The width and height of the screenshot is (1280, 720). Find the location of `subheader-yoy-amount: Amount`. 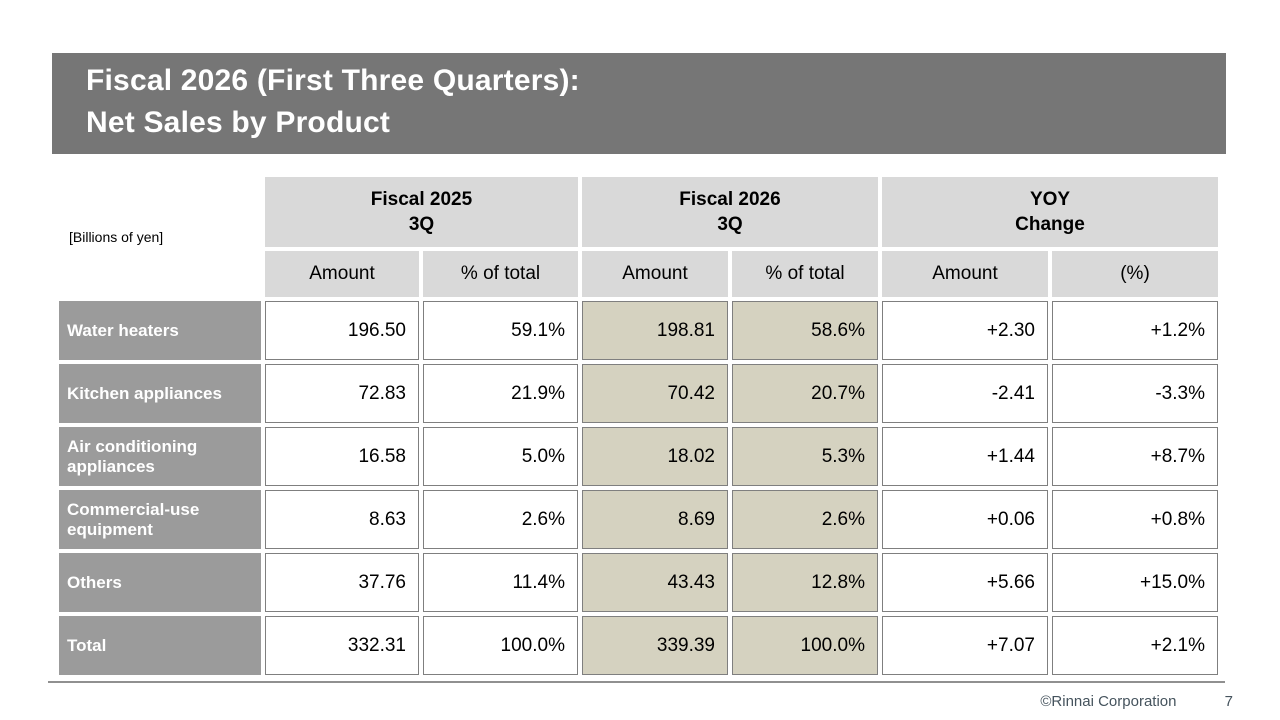

subheader-yoy-amount: Amount is located at coordinates (965, 274).